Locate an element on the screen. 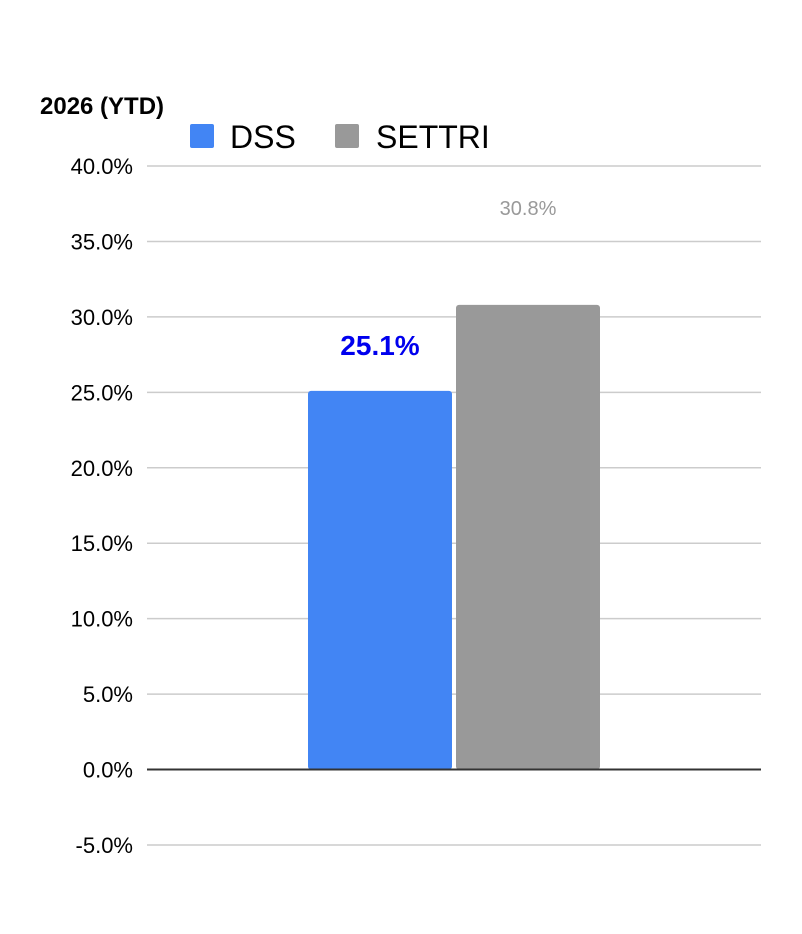 The height and width of the screenshot is (934, 802). y-tick-label: -5.0% is located at coordinates (104, 845).